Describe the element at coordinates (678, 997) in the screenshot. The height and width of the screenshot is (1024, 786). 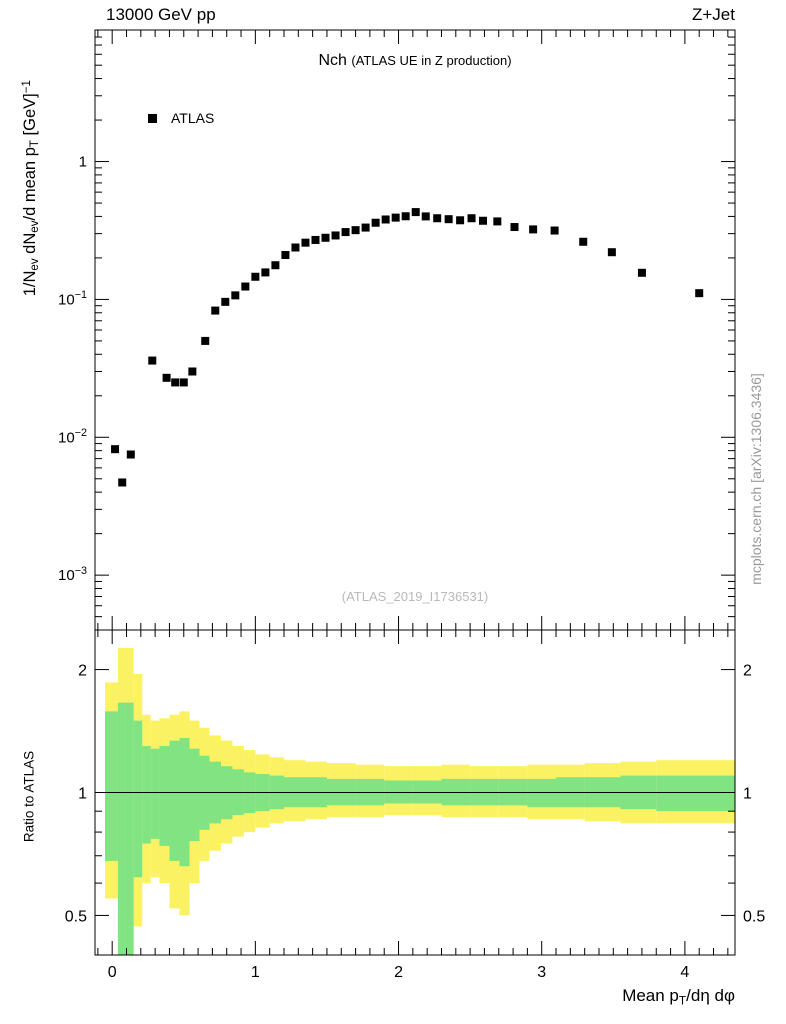
I see `x-axis-label: Mean pT/dη dφ` at that location.